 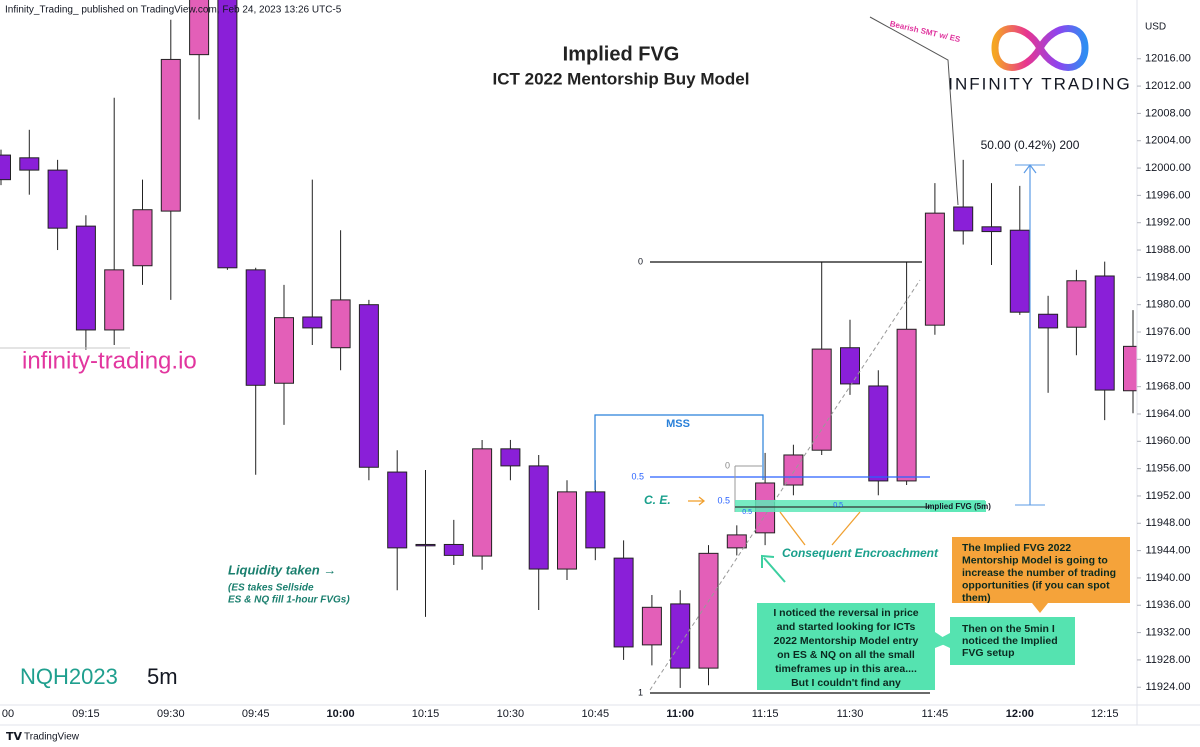 I want to click on website: infinity-trading.io, so click(x=109, y=360).